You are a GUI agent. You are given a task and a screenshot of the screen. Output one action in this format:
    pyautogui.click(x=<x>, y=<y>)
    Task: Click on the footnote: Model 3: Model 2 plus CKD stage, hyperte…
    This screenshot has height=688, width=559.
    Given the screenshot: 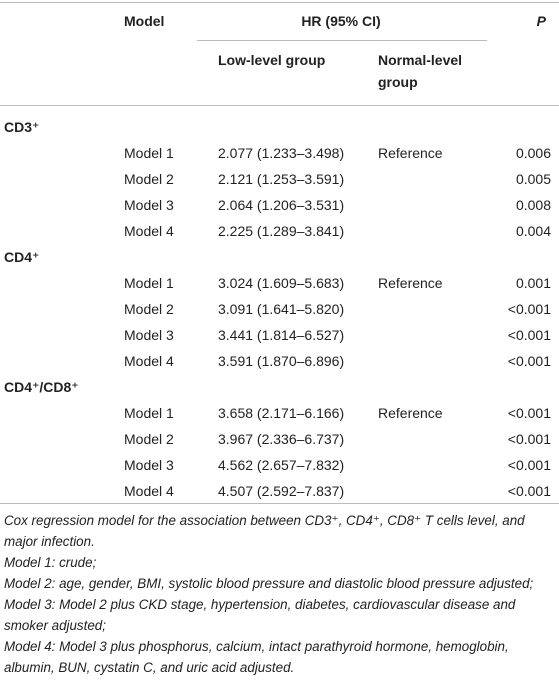 What is the action you would take?
    pyautogui.click(x=260, y=615)
    